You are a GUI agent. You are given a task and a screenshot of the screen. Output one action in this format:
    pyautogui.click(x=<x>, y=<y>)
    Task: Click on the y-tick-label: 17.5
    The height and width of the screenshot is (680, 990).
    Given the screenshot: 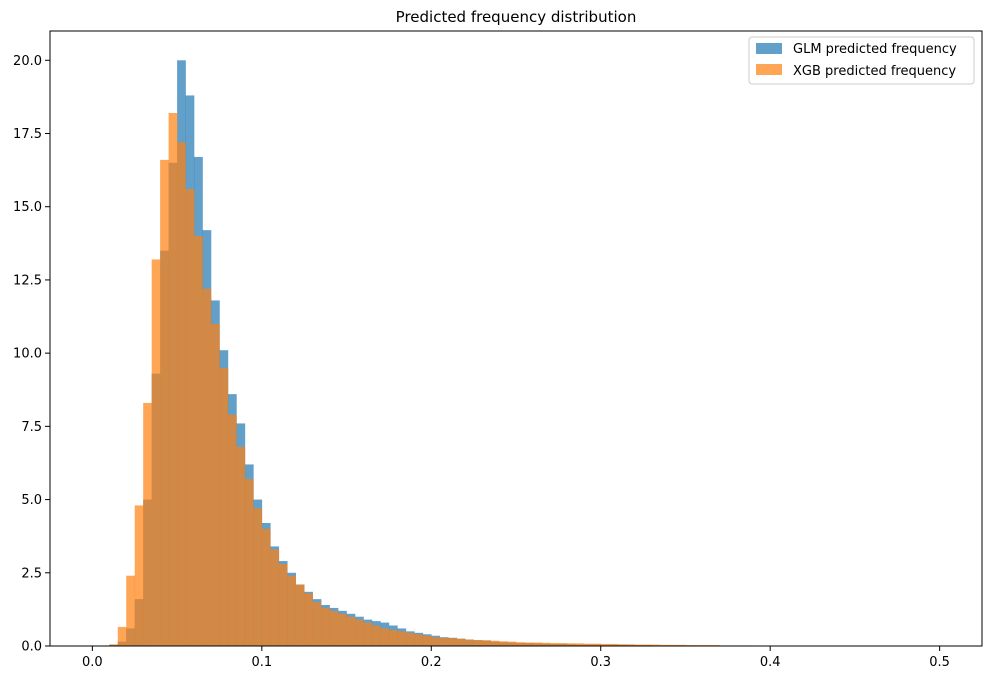 What is the action you would take?
    pyautogui.click(x=27, y=134)
    